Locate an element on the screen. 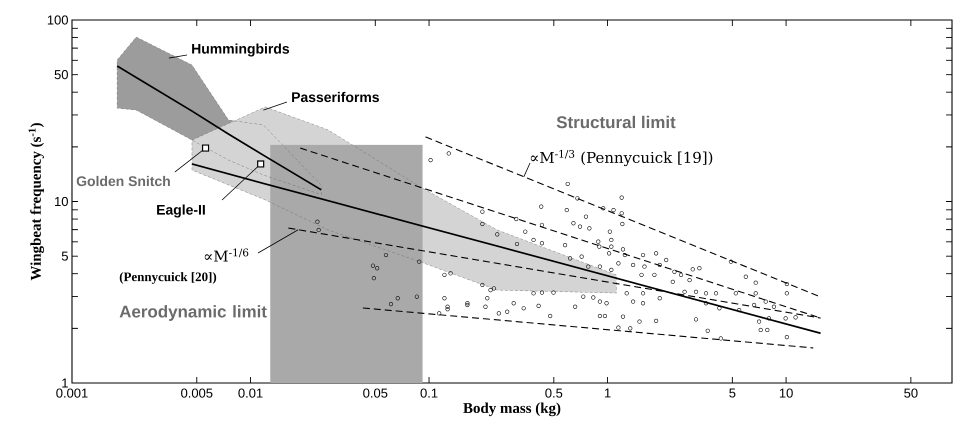 This screenshot has width=959, height=435. x-tick-label: 0.1 is located at coordinates (429, 393).